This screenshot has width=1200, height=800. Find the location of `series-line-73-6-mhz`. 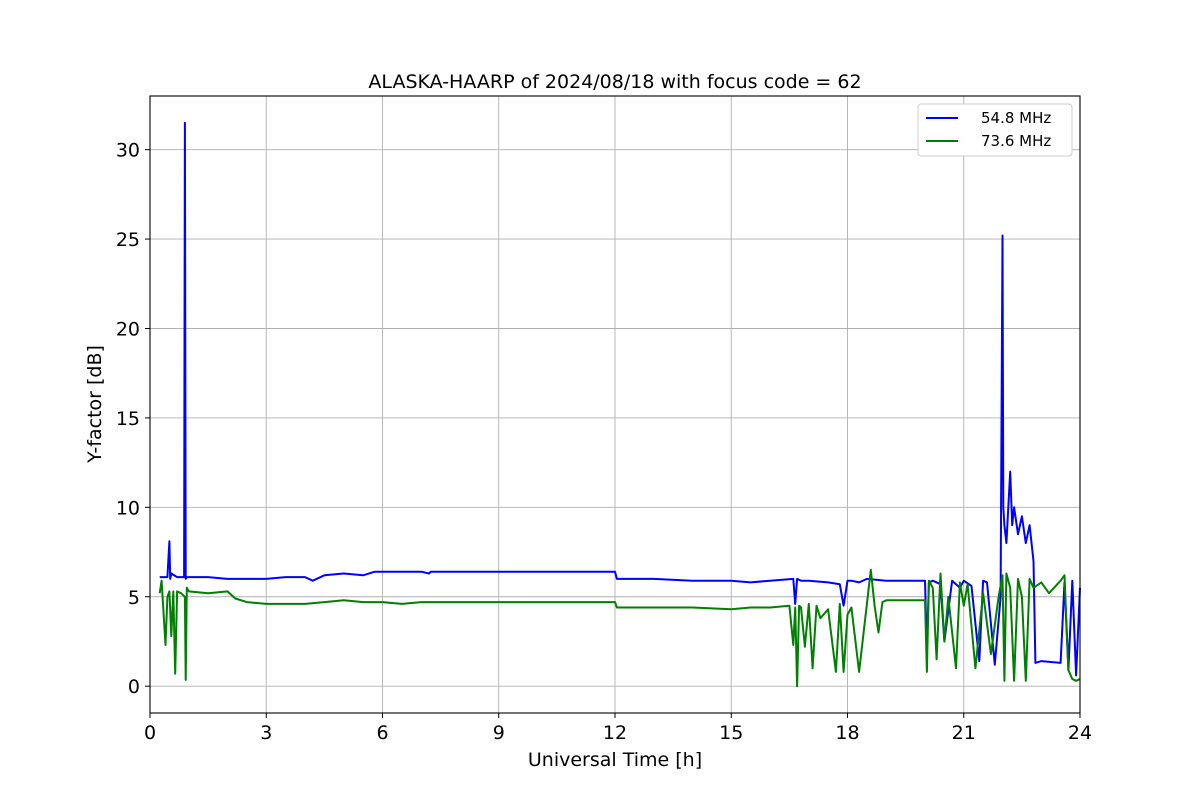

series-line-73-6-mhz is located at coordinates (619, 628).